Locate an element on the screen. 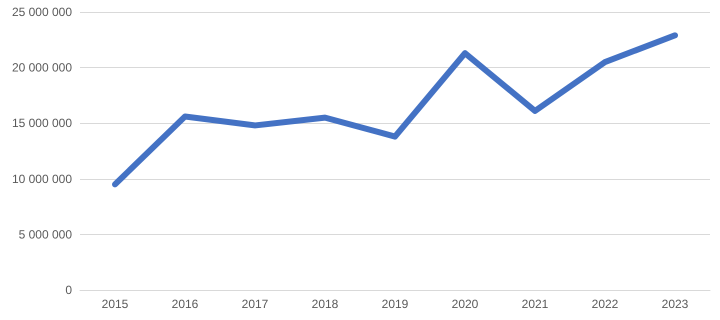 Image resolution: width=720 pixels, height=320 pixels. x-tick-label: 2016 is located at coordinates (185, 304).